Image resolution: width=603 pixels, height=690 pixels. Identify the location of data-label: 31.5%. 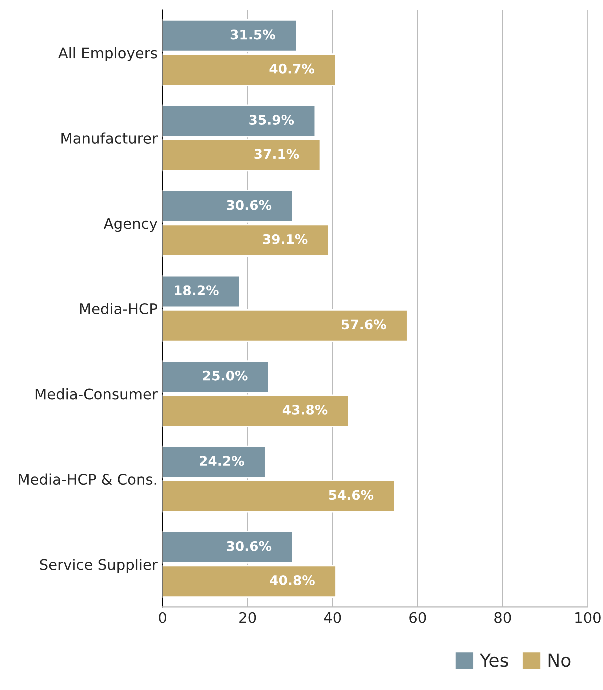
(253, 35).